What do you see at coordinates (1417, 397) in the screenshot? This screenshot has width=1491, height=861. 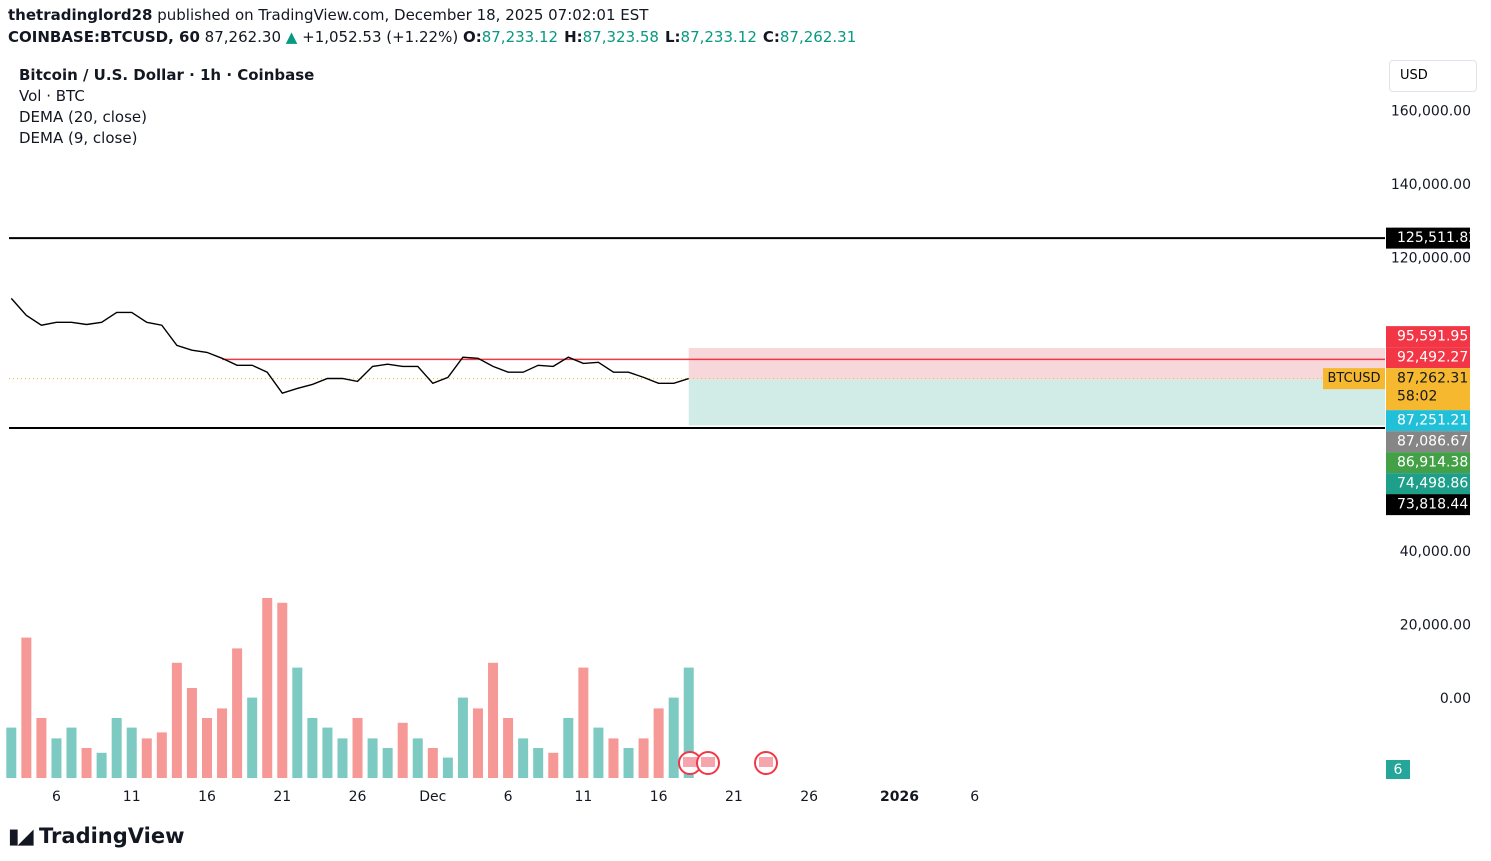 I see `countdown: 58:02` at bounding box center [1417, 397].